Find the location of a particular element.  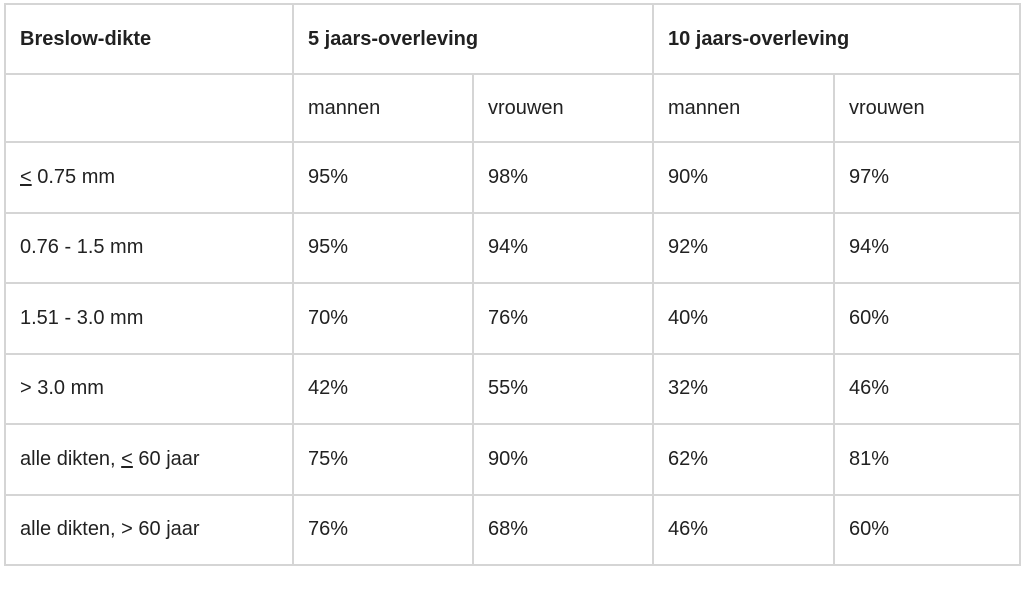

row-label-text: 1.51 - 3.0 mm is located at coordinates (82, 317).